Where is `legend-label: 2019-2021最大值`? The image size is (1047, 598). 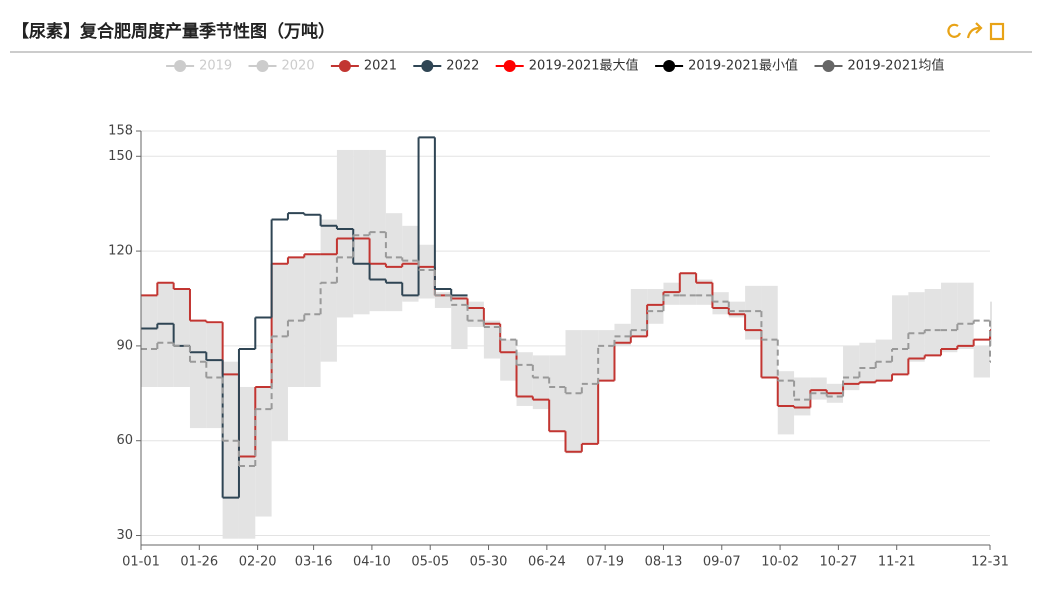
legend-label: 2019-2021最大值 is located at coordinates (584, 66).